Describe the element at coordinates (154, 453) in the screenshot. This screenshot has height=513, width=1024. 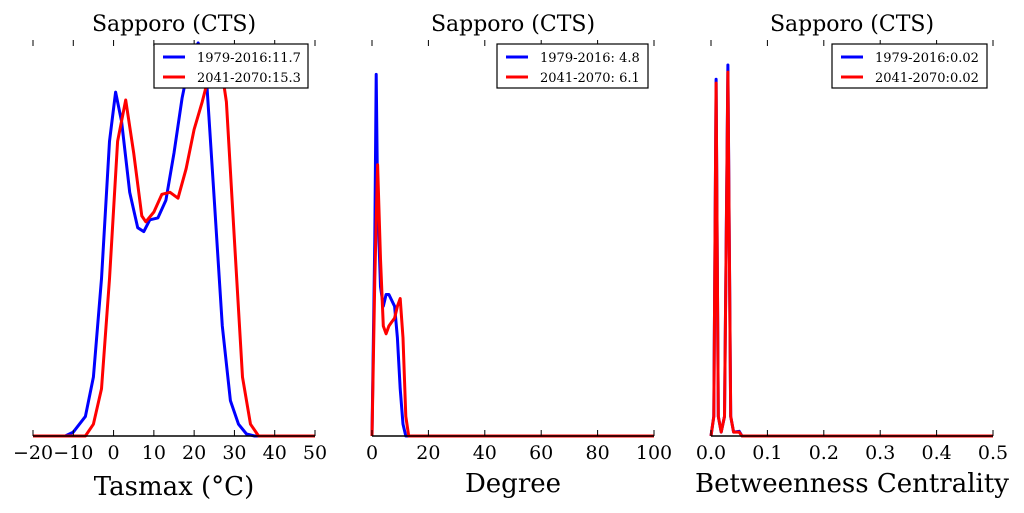
I see `x-tick-label: 10` at that location.